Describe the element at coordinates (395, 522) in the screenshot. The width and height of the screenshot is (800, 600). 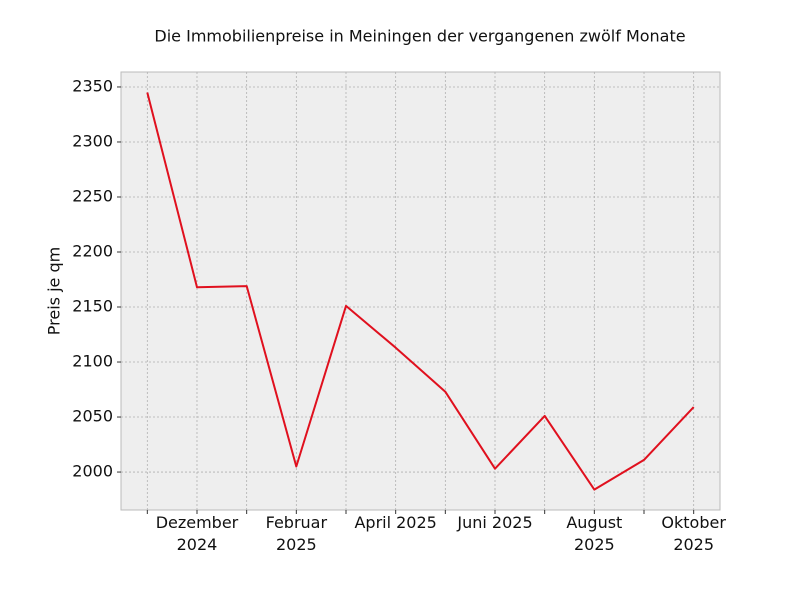
I see `x-tick-label: April 2025` at that location.